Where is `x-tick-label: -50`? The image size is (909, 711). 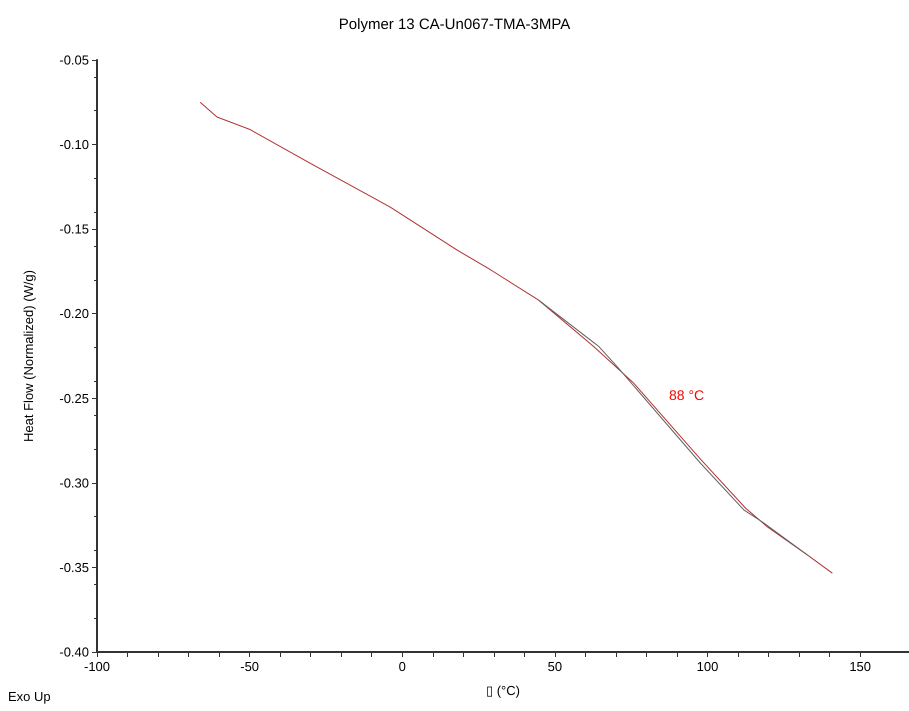 x-tick-label: -50 is located at coordinates (250, 666).